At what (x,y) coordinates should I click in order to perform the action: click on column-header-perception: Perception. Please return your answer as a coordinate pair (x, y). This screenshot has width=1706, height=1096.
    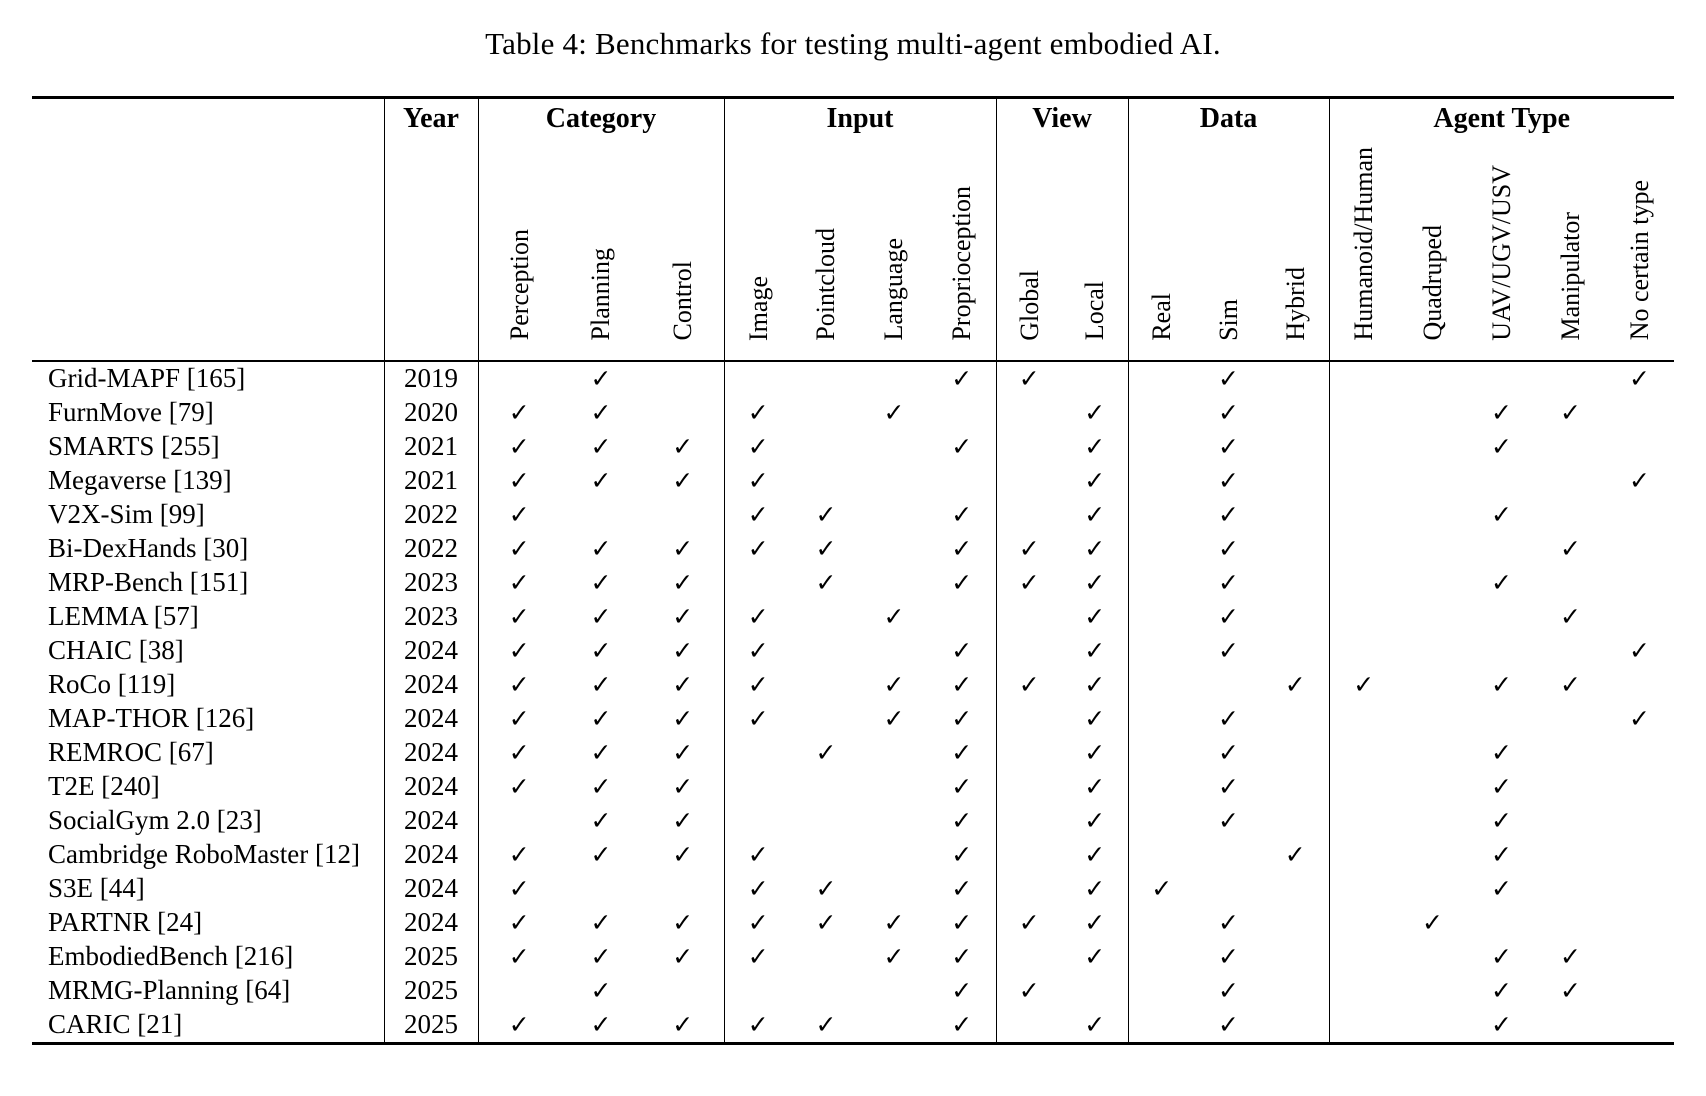
    Looking at the image, I should click on (519, 254).